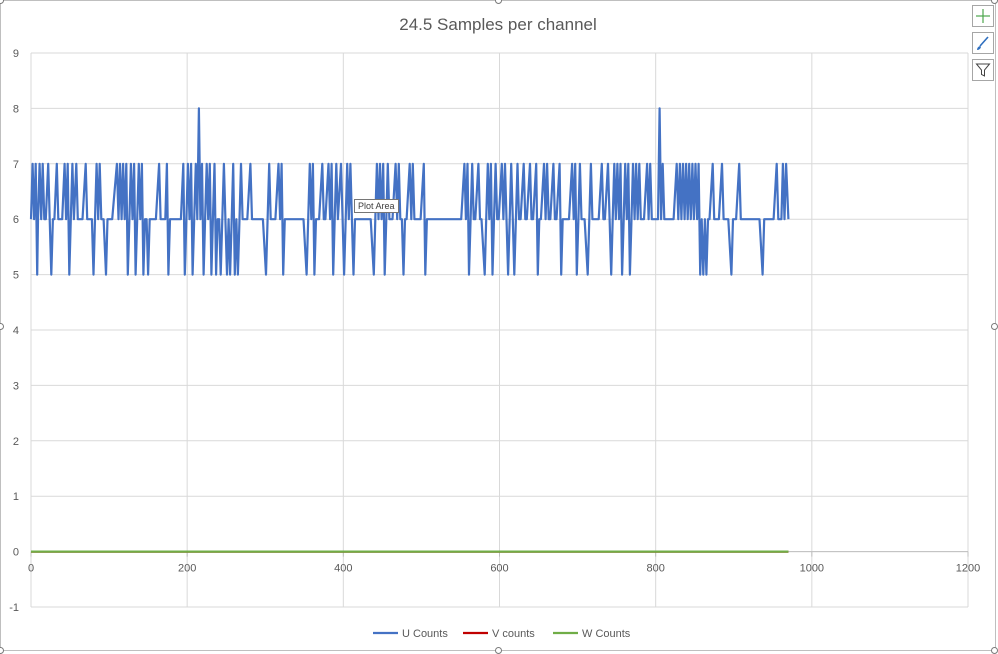 The image size is (998, 654). Describe the element at coordinates (16, 331) in the screenshot. I see `y-tick-label: 4` at that location.